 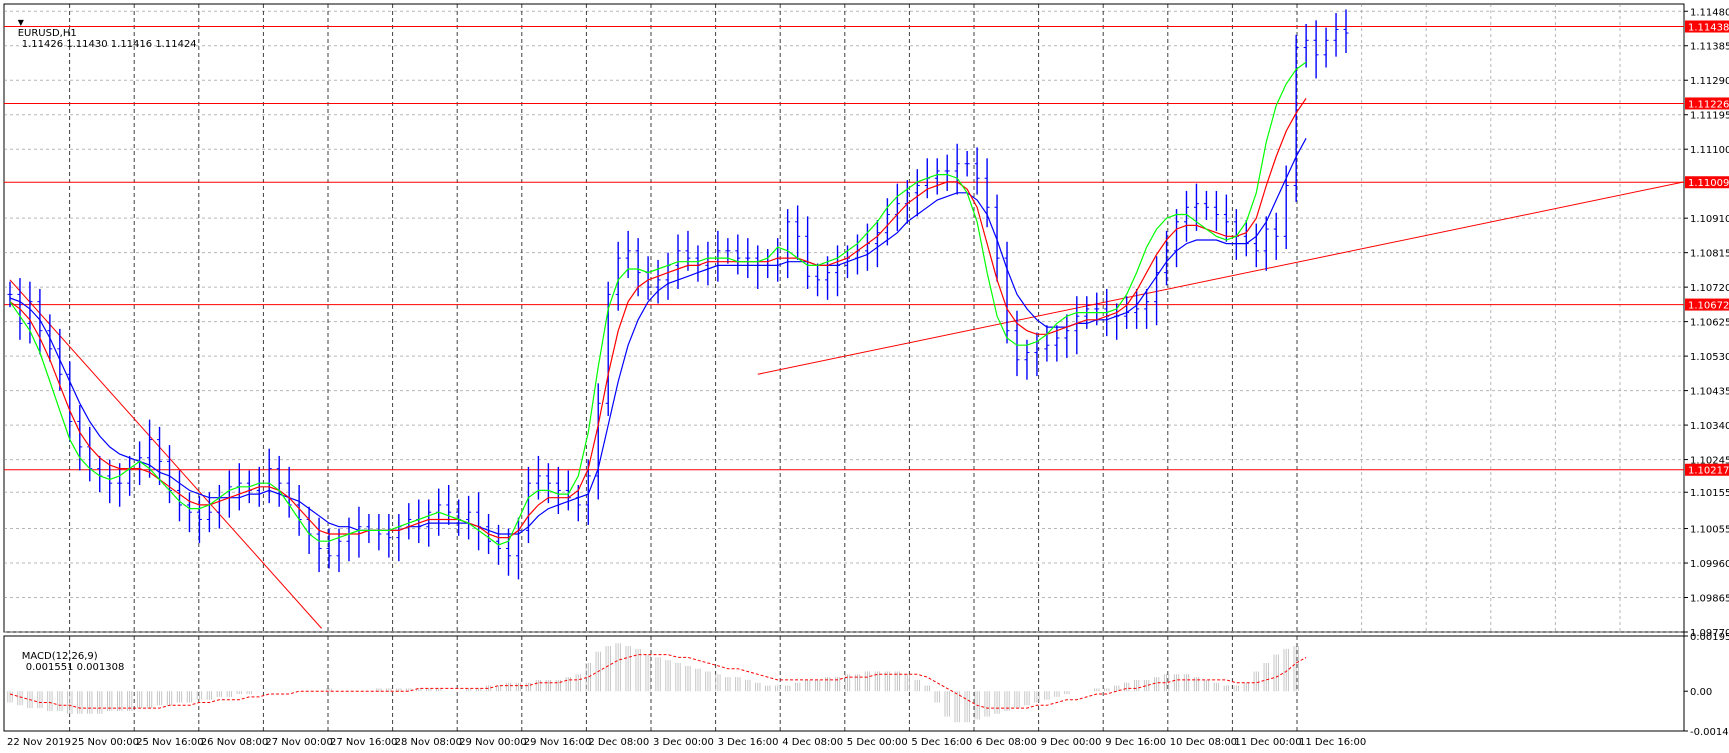 I want to click on time-tick-label: 9 Dec 00:00, so click(x=1071, y=742).